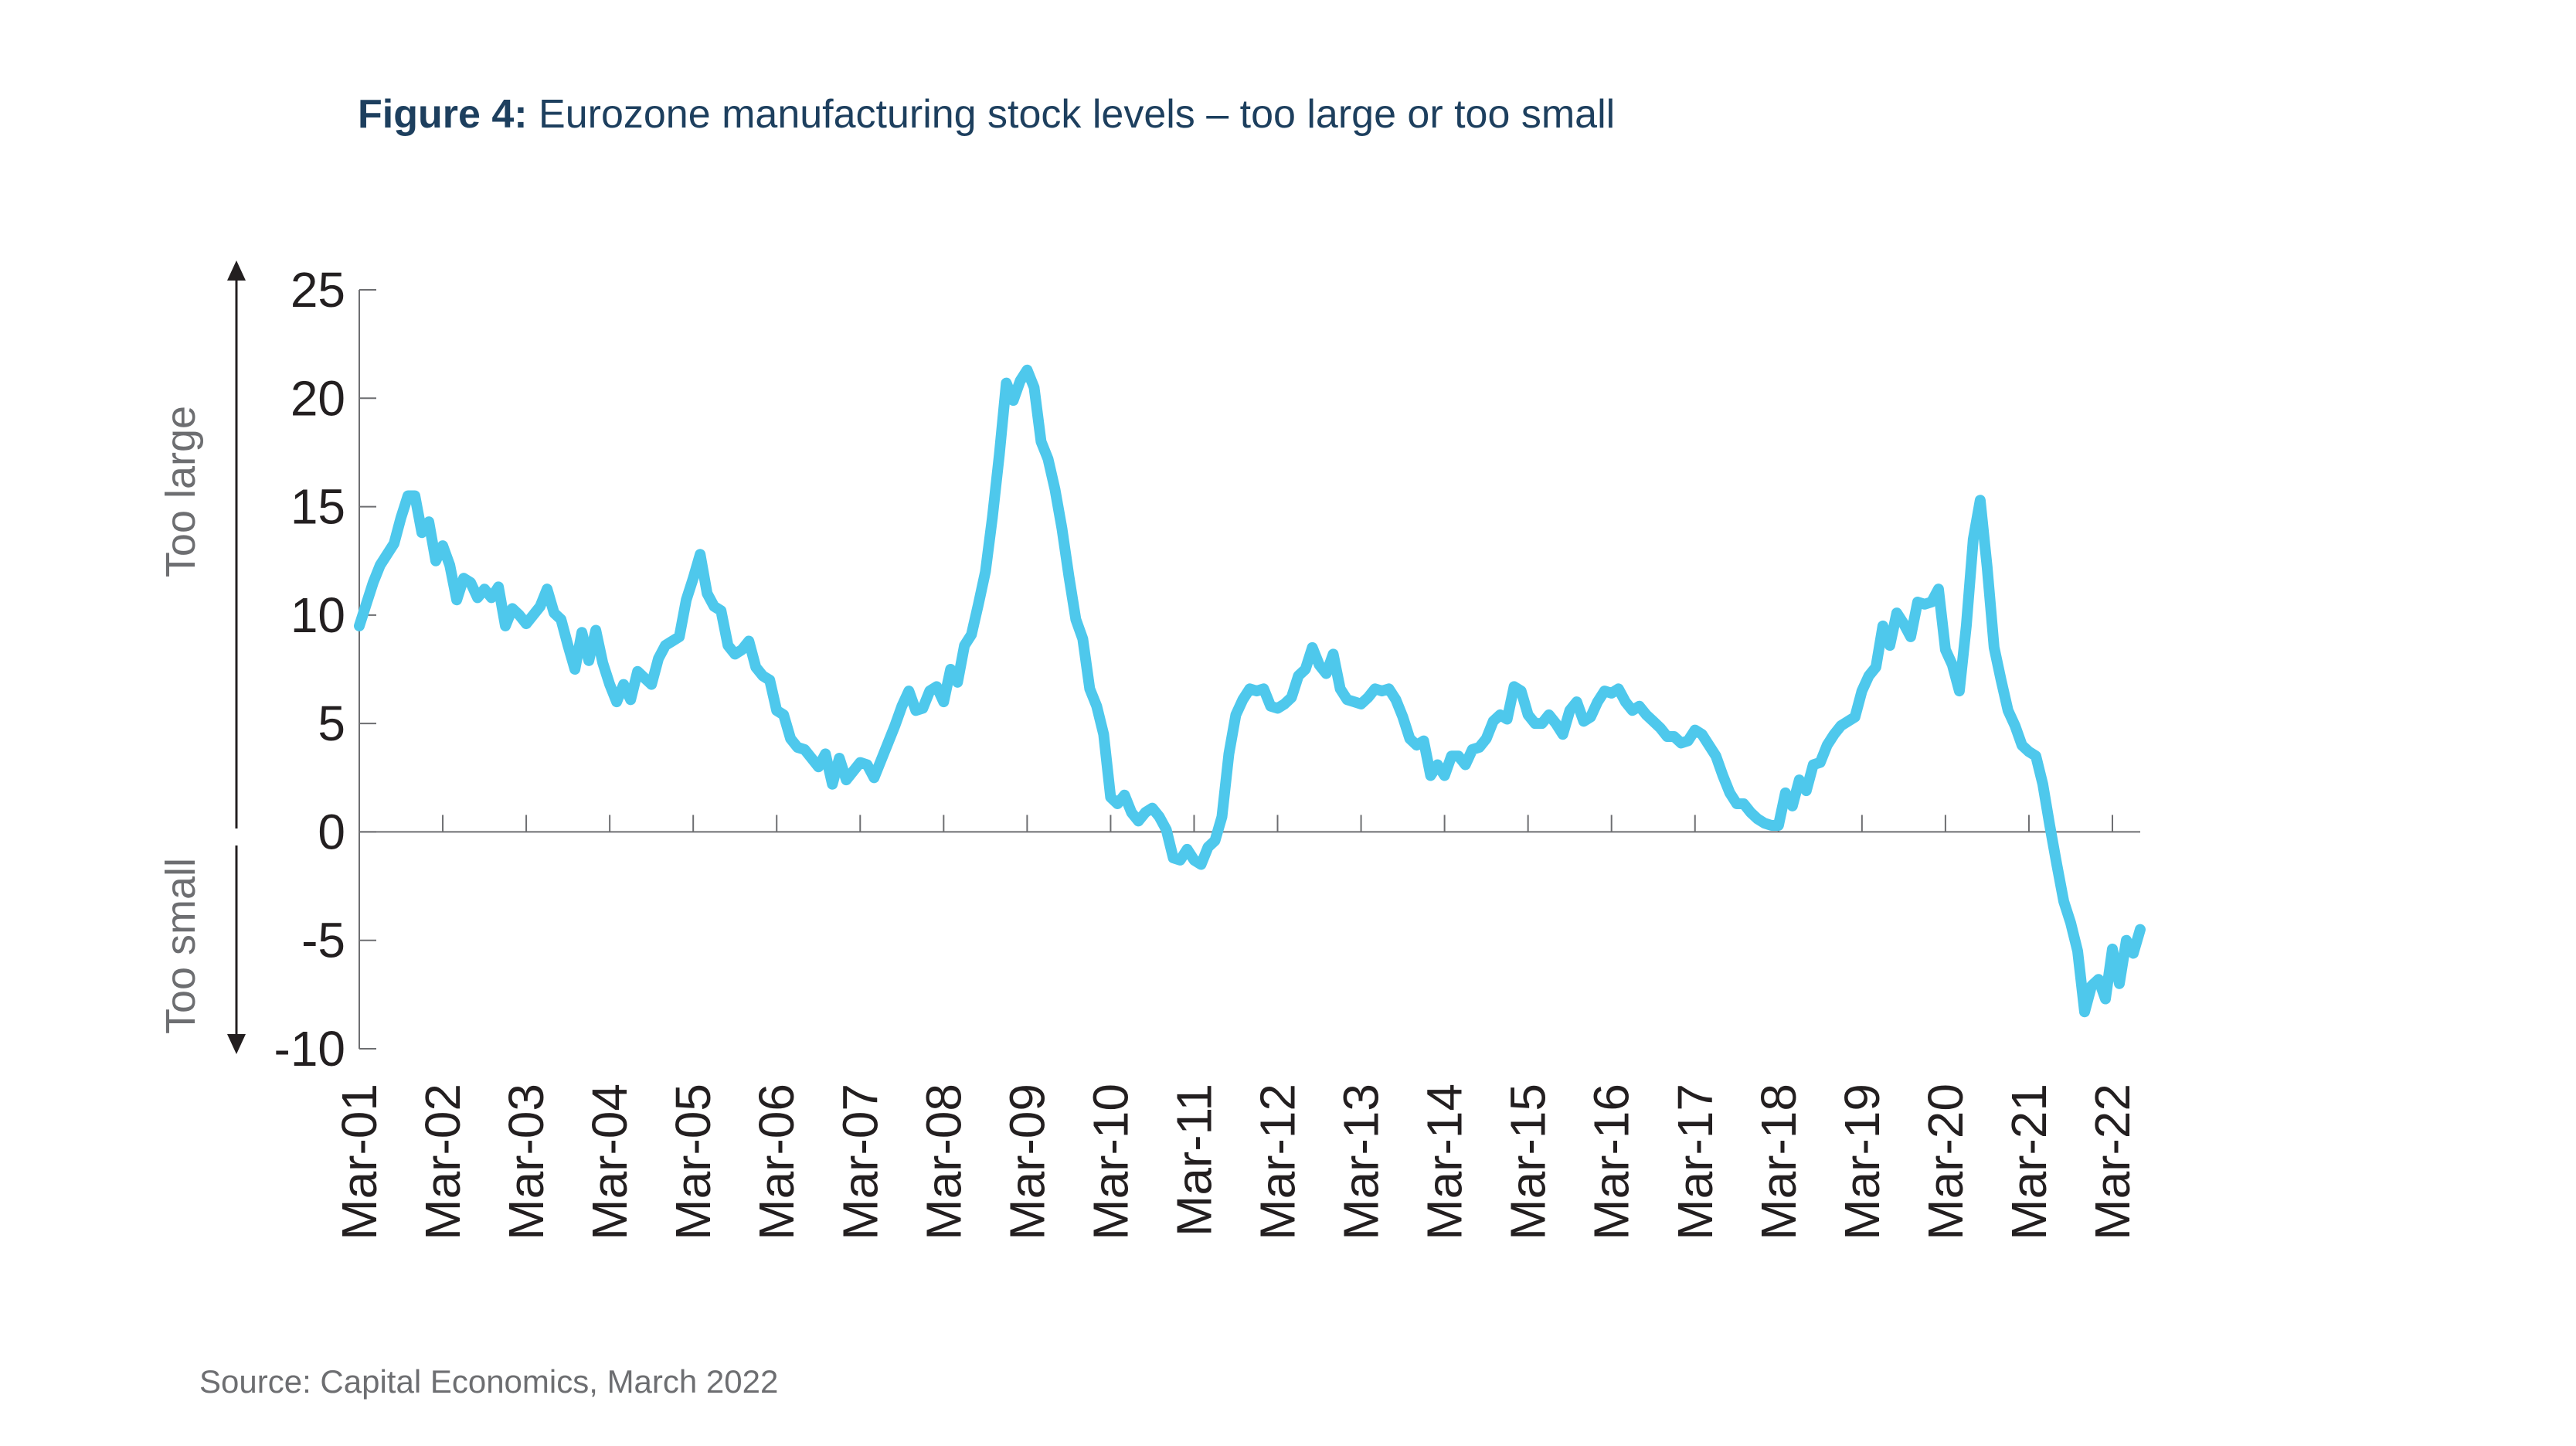 The height and width of the screenshot is (1446, 2576). Describe the element at coordinates (1528, 1162) in the screenshot. I see `x-tick-label: Mar-15` at that location.